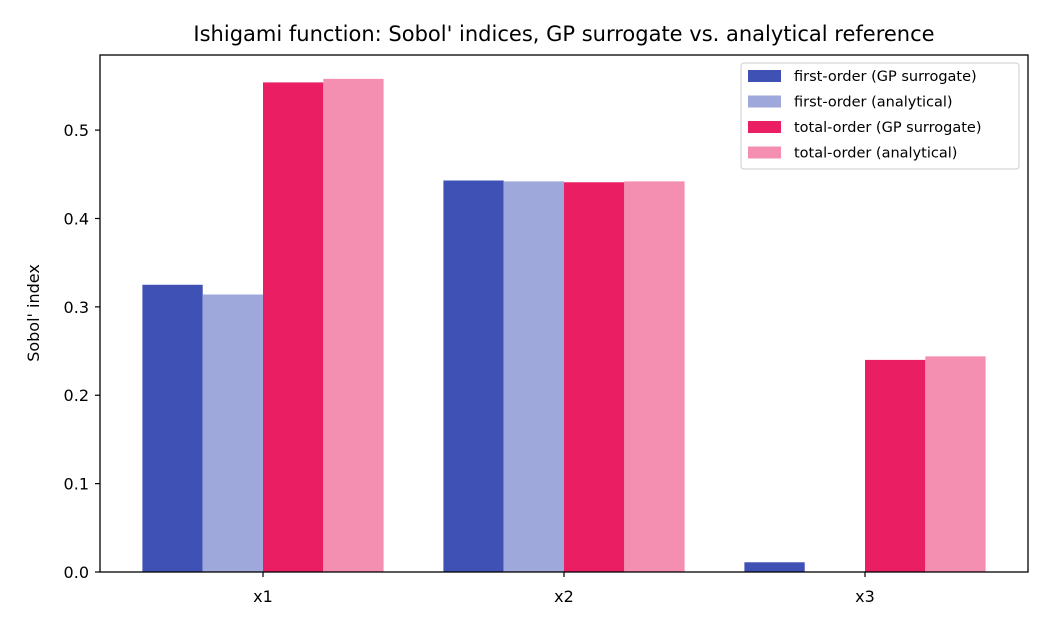 The width and height of the screenshot is (1050, 630). What do you see at coordinates (885, 77) in the screenshot?
I see `legend-label-0: first-order (GP surrogate)` at bounding box center [885, 77].